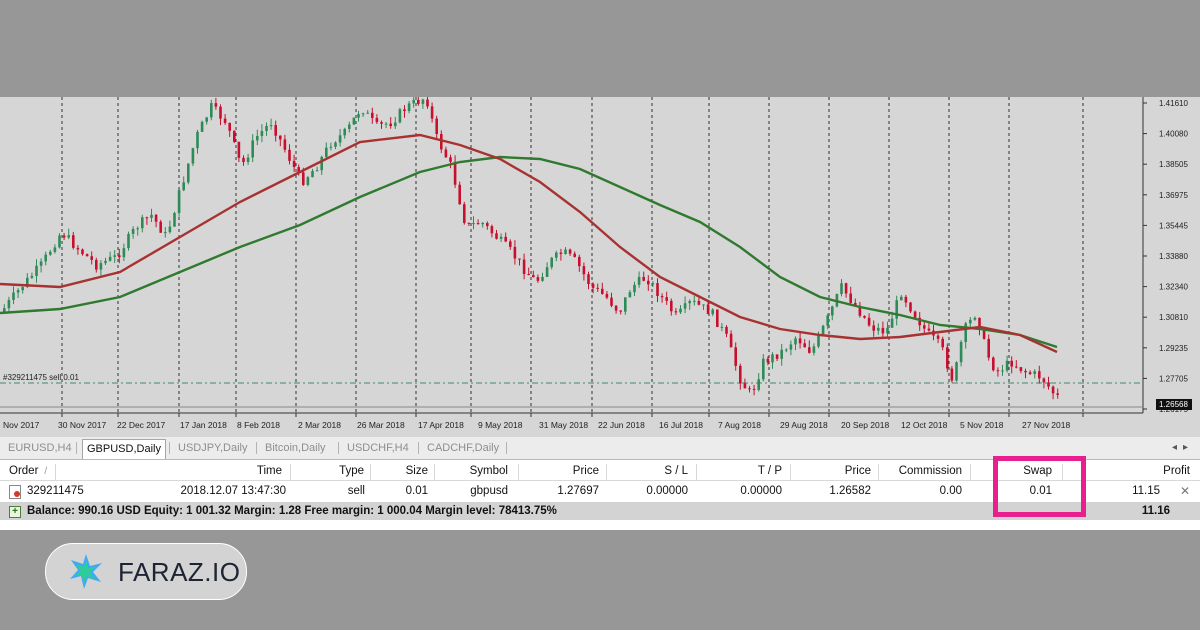 This screenshot has height=630, width=1200. I want to click on col-current-price: Price, so click(857, 471).